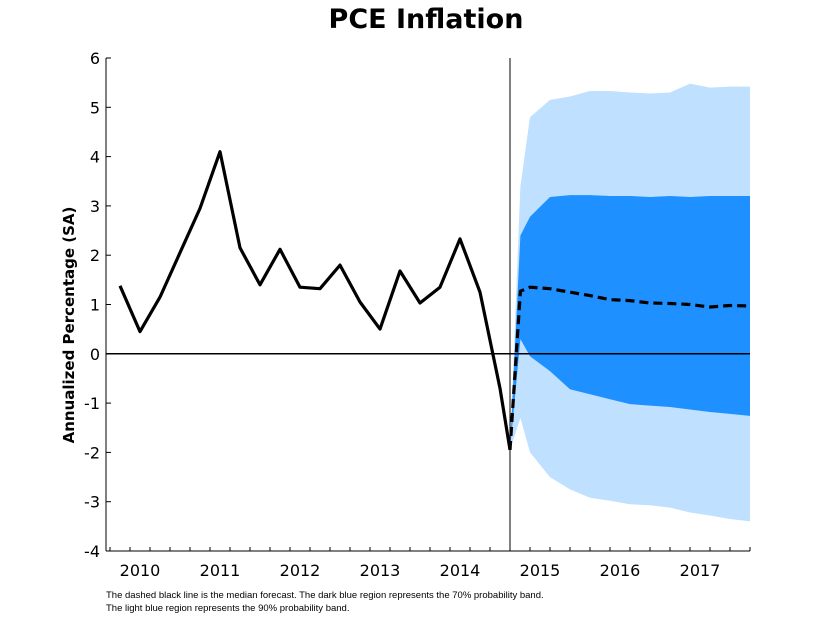  What do you see at coordinates (460, 570) in the screenshot?
I see `x-tick-label: 2014` at bounding box center [460, 570].